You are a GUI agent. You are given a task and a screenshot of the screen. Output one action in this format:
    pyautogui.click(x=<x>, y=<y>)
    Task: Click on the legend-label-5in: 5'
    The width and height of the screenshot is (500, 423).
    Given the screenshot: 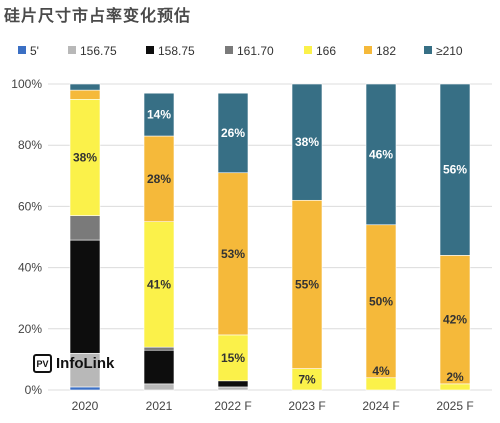 What is the action you would take?
    pyautogui.click(x=34, y=51)
    